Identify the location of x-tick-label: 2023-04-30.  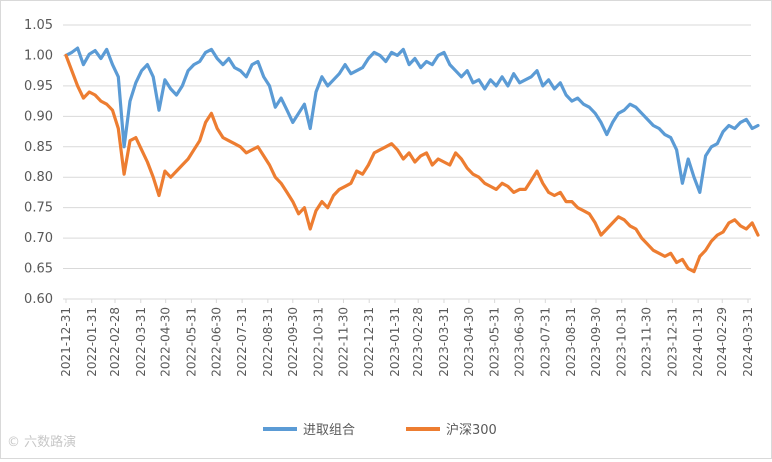
(469, 342).